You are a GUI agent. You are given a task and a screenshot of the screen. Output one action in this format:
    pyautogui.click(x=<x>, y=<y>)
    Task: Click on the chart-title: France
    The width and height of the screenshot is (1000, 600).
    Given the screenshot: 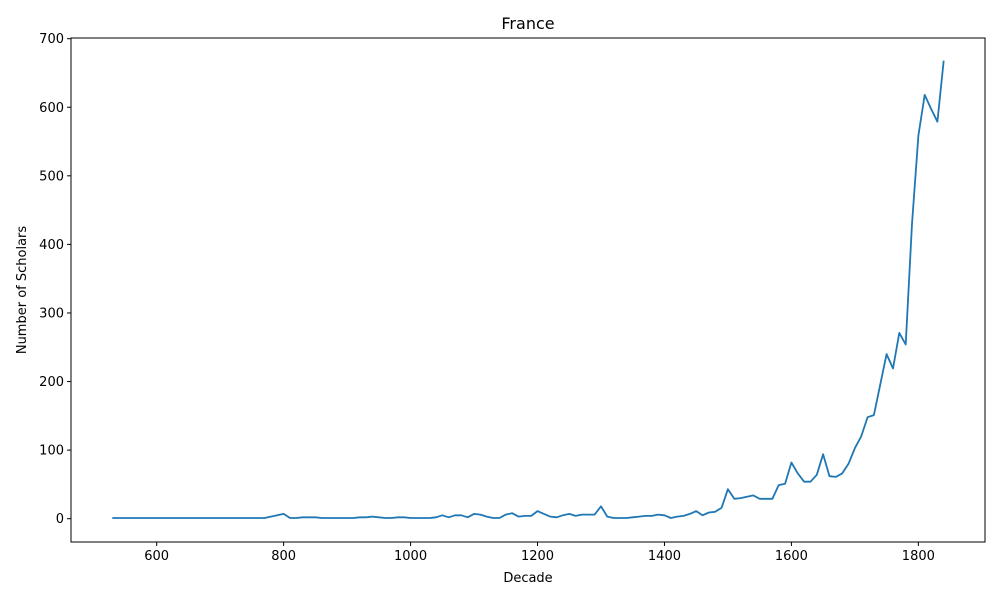 What is the action you would take?
    pyautogui.click(x=527, y=23)
    